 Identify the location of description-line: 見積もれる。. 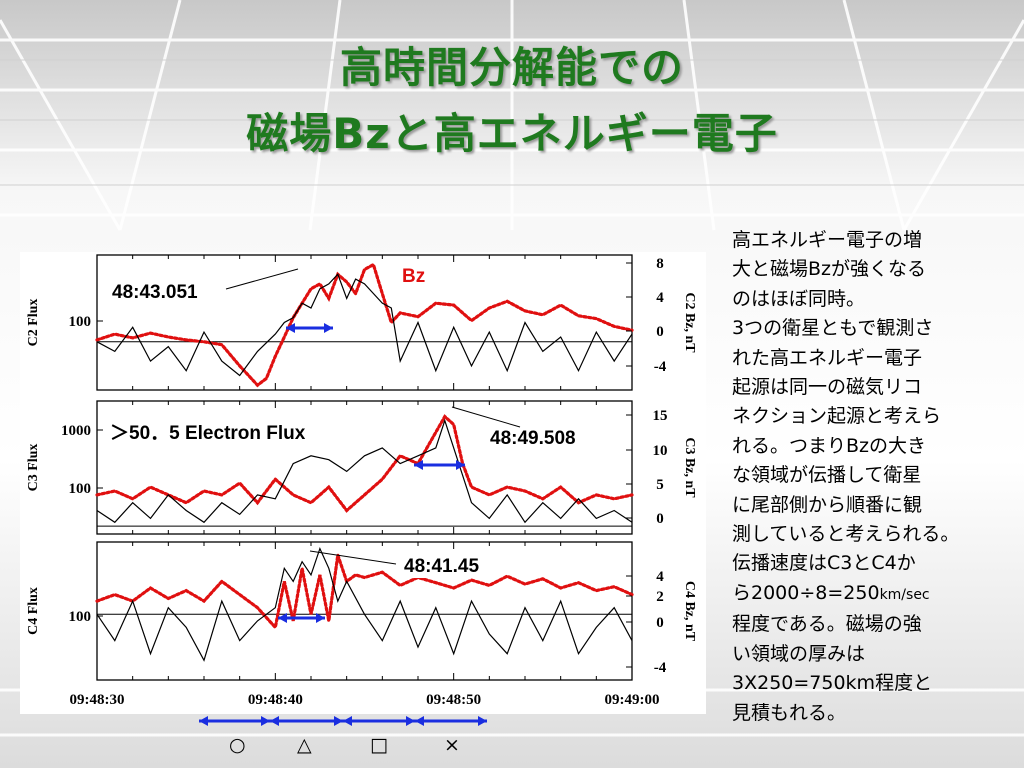
(789, 712).